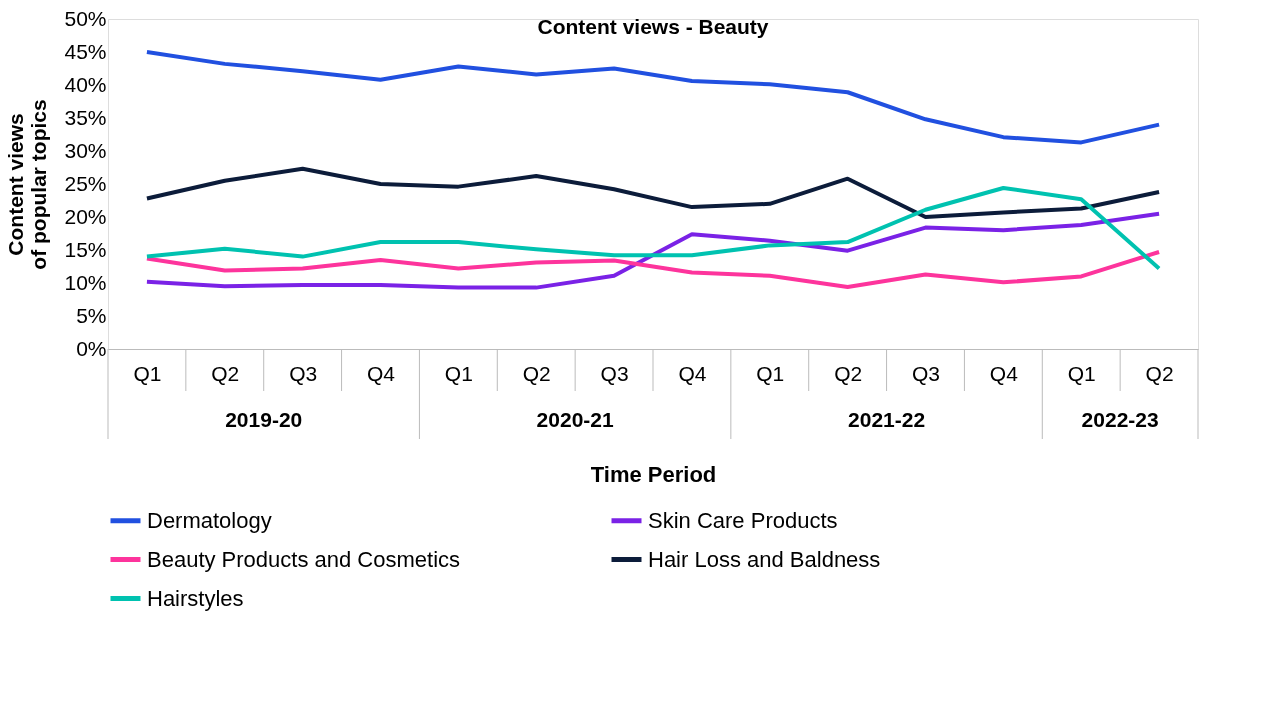  Describe the element at coordinates (85, 216) in the screenshot. I see `y-tick-label: 20%` at that location.